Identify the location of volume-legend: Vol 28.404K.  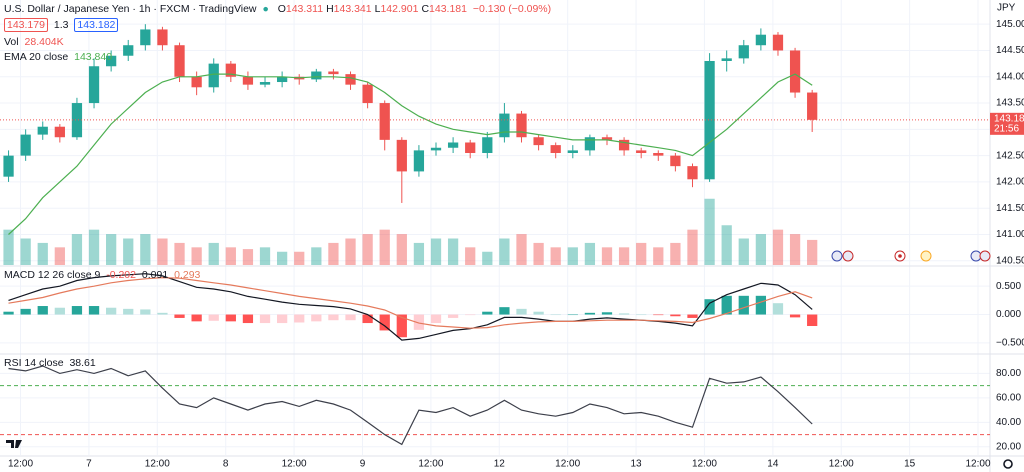
(35, 42).